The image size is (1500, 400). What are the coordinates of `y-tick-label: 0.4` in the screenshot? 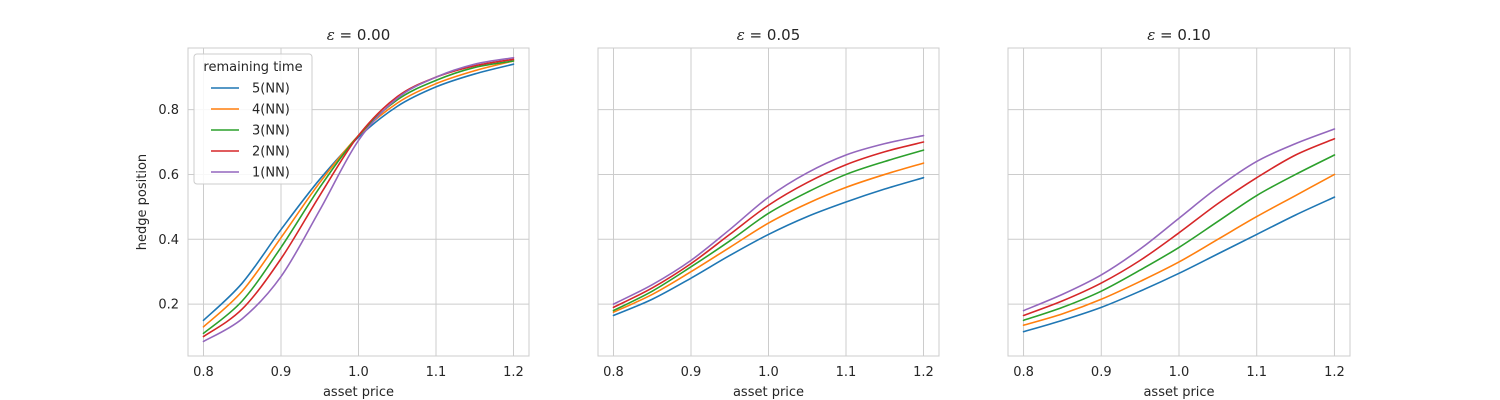 It's located at (168, 240).